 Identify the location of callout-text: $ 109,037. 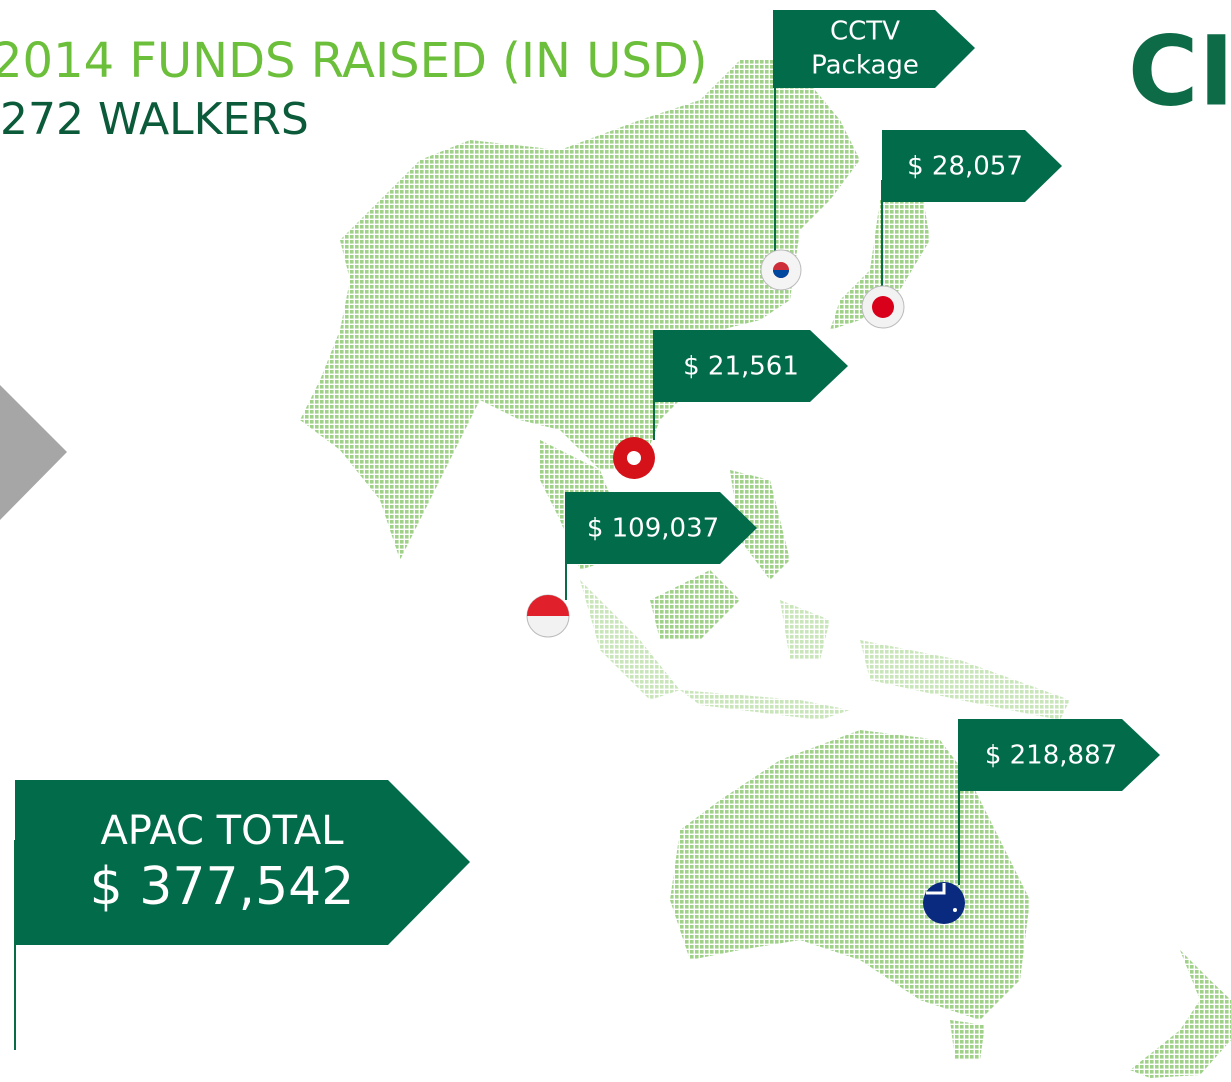
(653, 529).